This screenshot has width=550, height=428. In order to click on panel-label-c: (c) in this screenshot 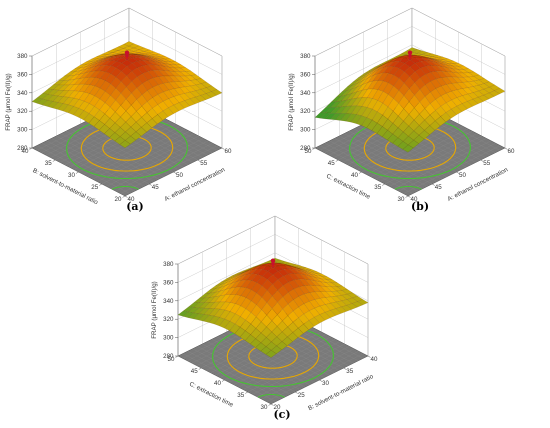, I will do `click(281, 414)`.